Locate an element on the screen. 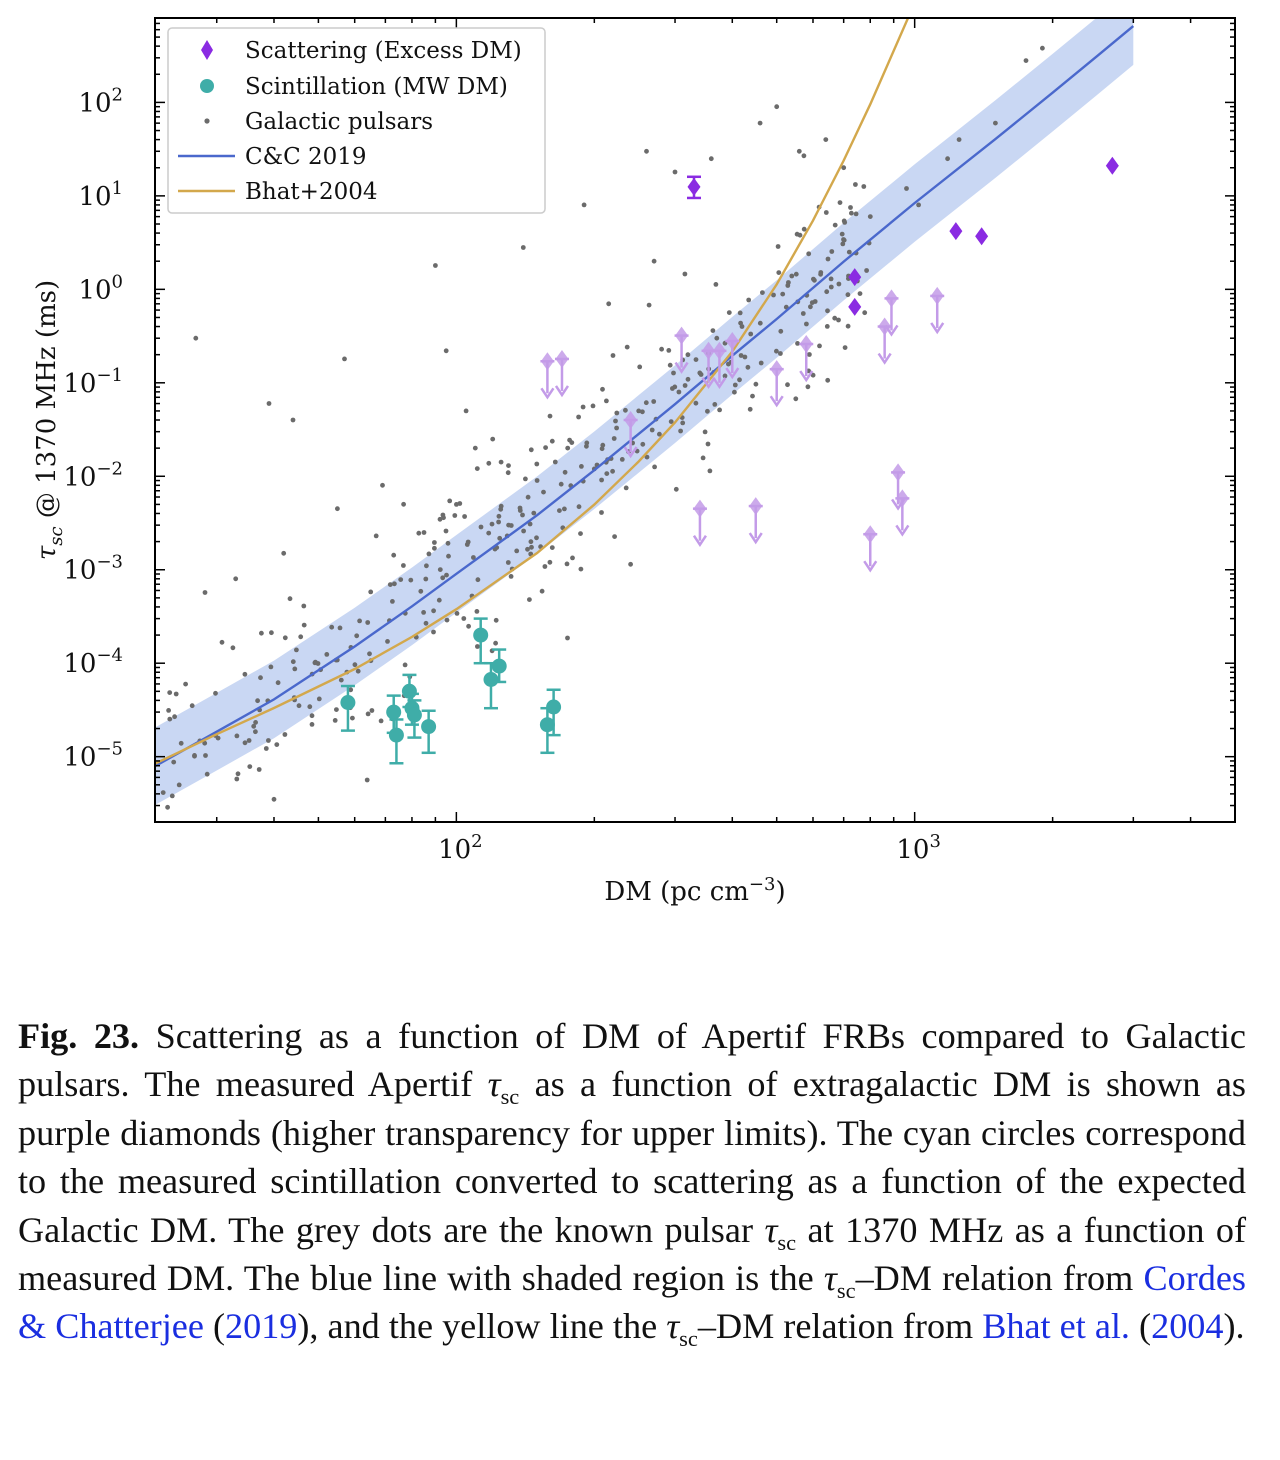 This screenshot has height=1460, width=1280. citation-link: Bhat et al. is located at coordinates (1056, 1326).